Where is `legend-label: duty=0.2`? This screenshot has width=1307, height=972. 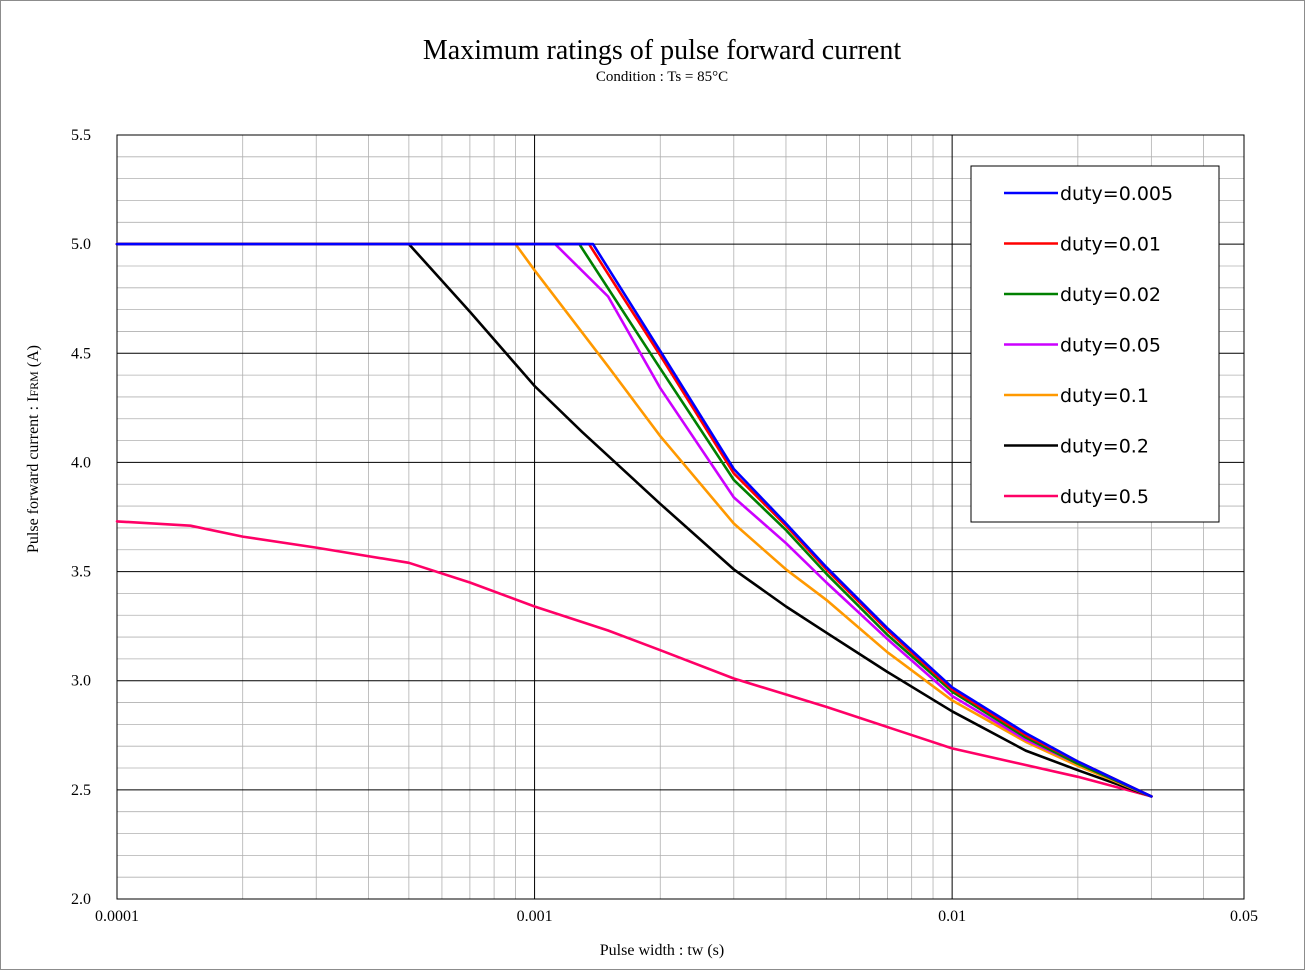 legend-label: duty=0.2 is located at coordinates (1104, 447).